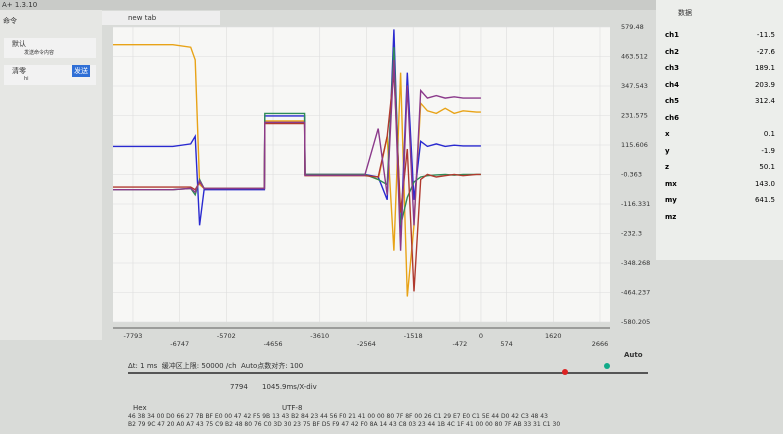 This screenshot has width=783, height=434. I want to click on channel: ch2 -27.6, so click(720, 52).